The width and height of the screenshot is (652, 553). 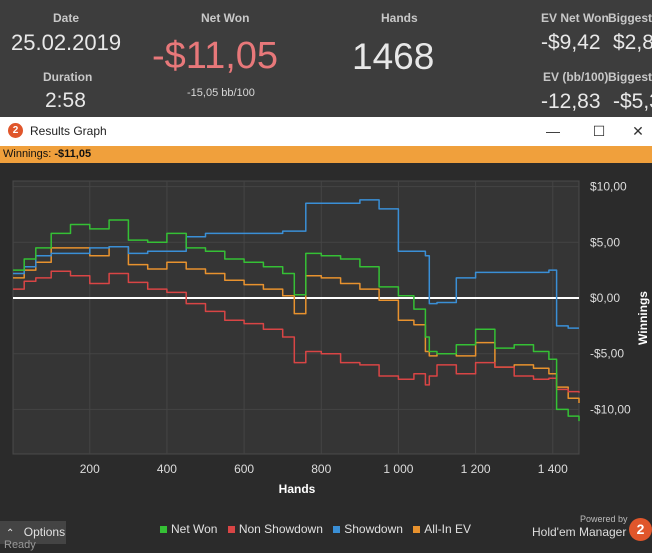 I want to click on options-button: ⌃ Options, so click(x=33, y=532).